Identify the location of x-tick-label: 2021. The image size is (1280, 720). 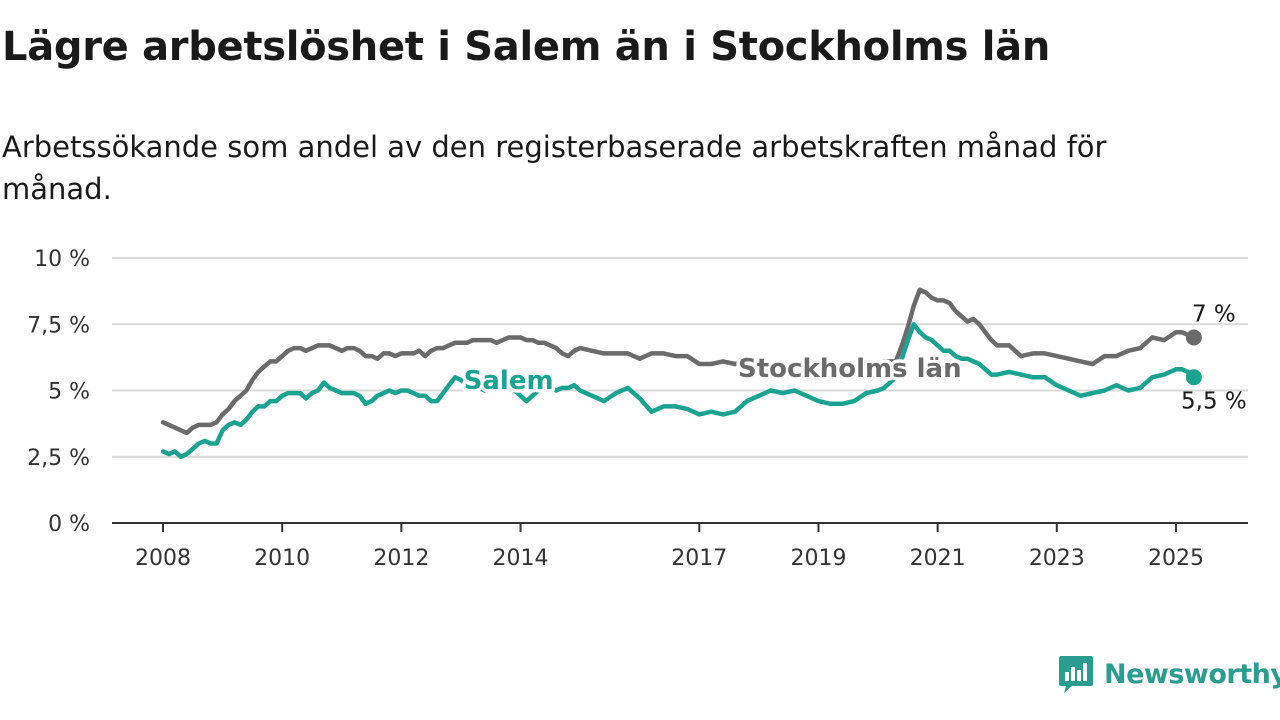
(938, 558).